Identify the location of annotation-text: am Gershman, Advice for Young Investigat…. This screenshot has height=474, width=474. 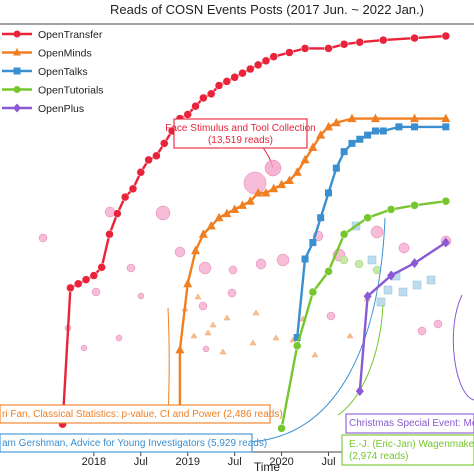
(134, 443).